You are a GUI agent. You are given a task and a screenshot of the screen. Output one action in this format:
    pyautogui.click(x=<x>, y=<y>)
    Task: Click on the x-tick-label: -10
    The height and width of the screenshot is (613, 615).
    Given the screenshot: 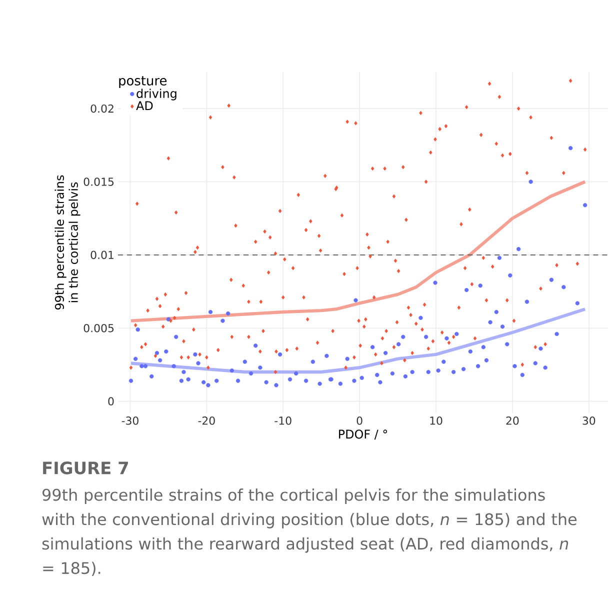 What is the action you would take?
    pyautogui.click(x=283, y=420)
    